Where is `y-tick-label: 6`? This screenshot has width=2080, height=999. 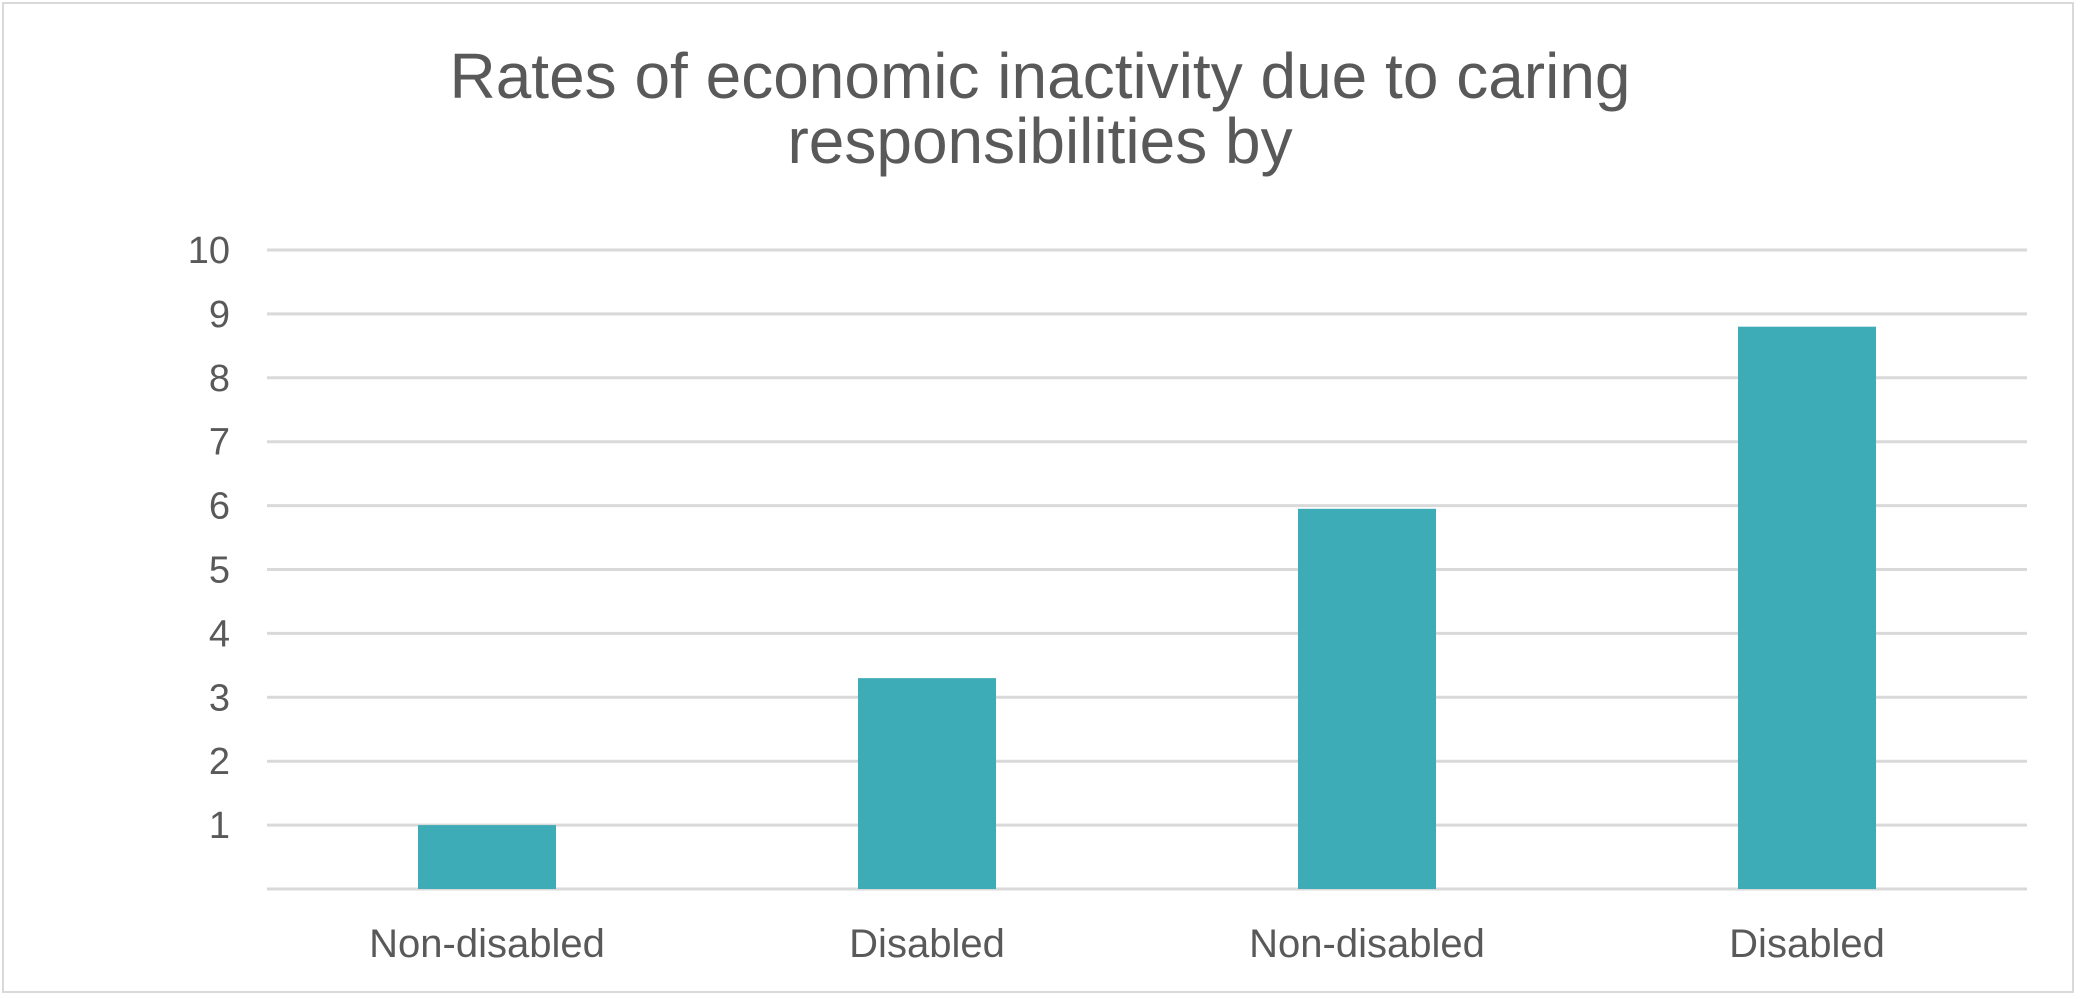 y-tick-label: 6 is located at coordinates (219, 507).